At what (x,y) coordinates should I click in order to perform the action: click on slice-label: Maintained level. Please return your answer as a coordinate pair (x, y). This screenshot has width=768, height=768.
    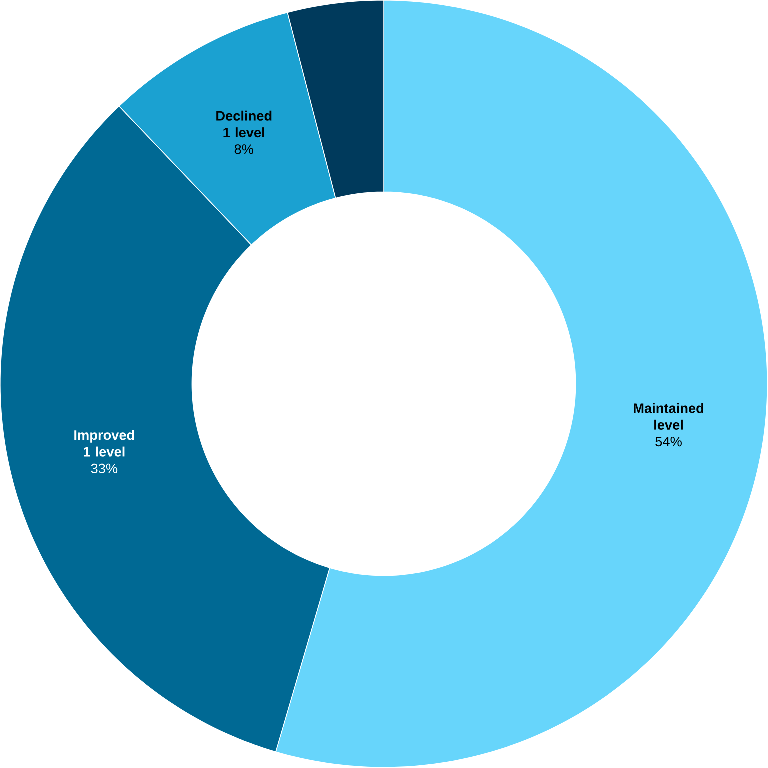
    Looking at the image, I should click on (669, 416).